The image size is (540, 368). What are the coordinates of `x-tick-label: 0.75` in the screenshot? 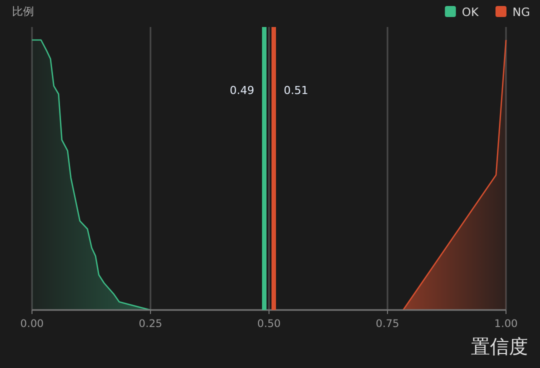 It's located at (388, 324).